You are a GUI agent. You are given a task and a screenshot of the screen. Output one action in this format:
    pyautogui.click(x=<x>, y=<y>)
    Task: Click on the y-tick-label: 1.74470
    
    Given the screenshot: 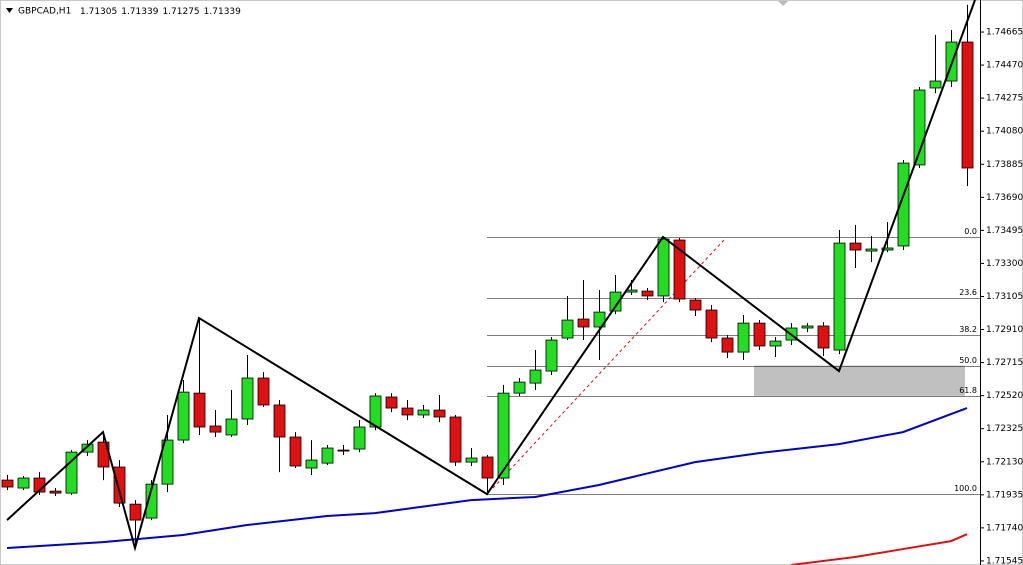 What is the action you would take?
    pyautogui.click(x=1004, y=66)
    